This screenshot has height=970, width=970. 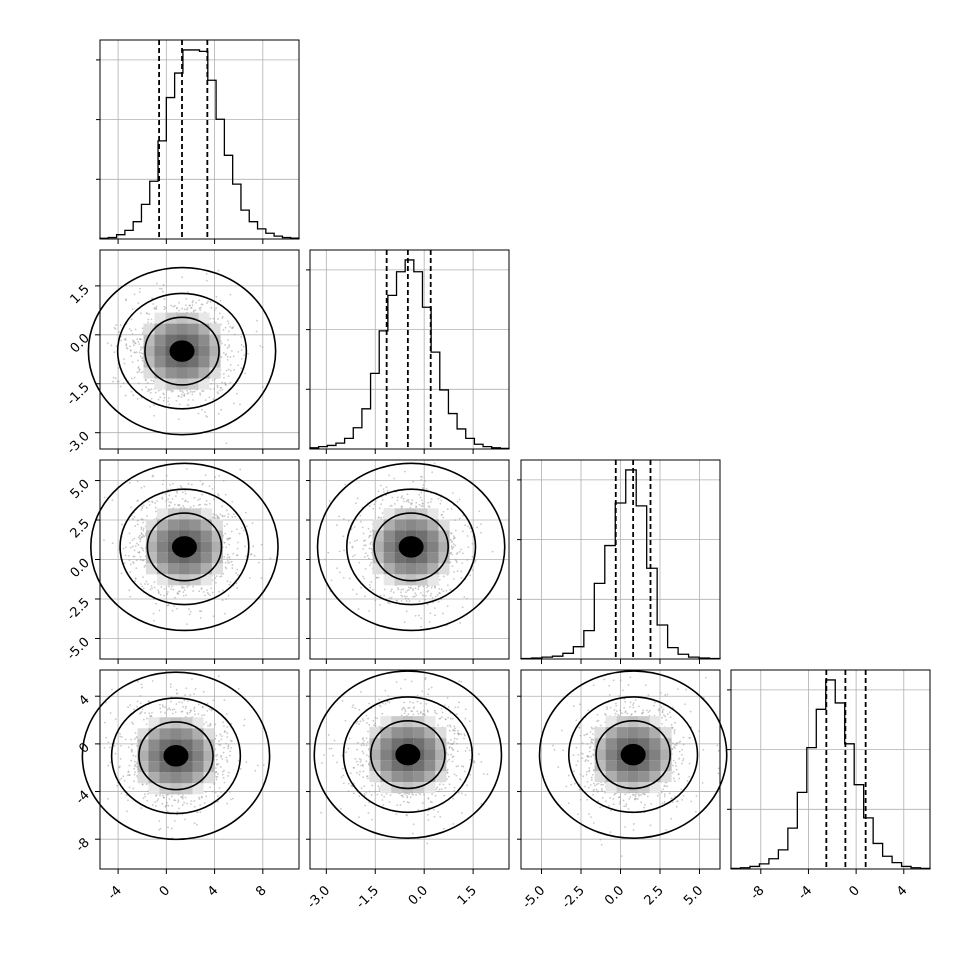 I want to click on y-tick-label: 1.5, so click(x=80, y=294).